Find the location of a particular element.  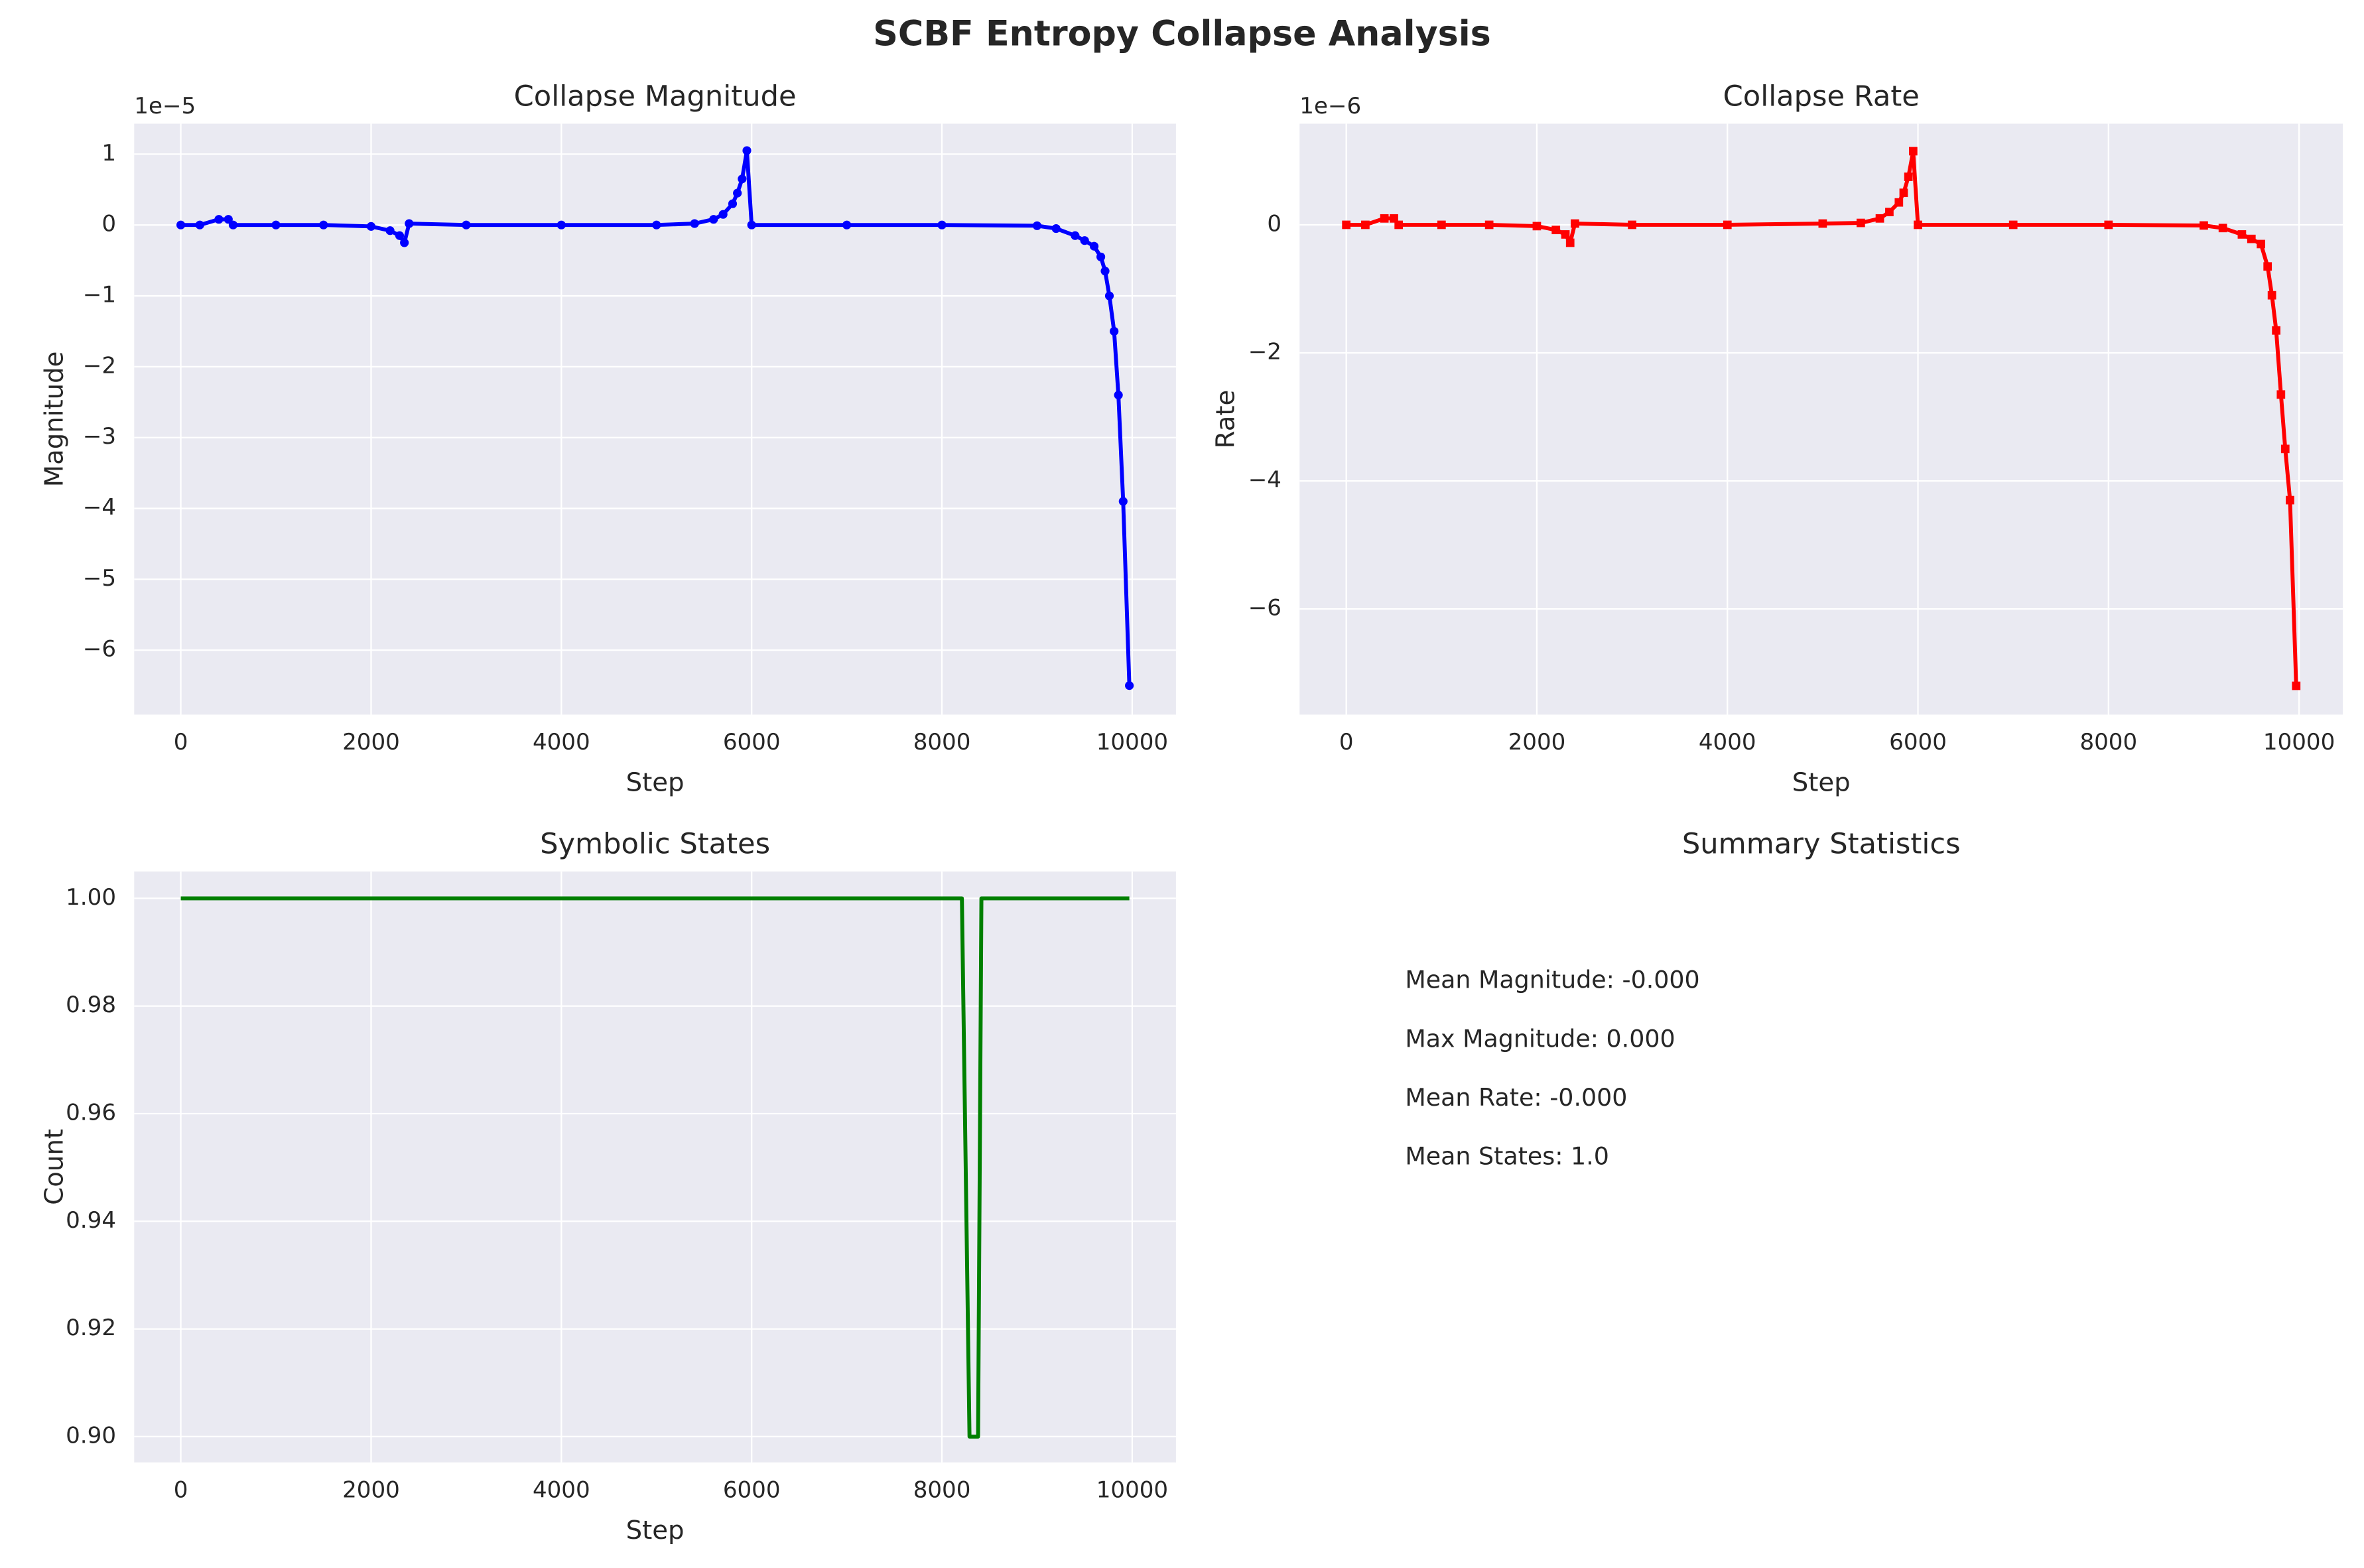

y-tick-label: 0.90 is located at coordinates (91, 1435).